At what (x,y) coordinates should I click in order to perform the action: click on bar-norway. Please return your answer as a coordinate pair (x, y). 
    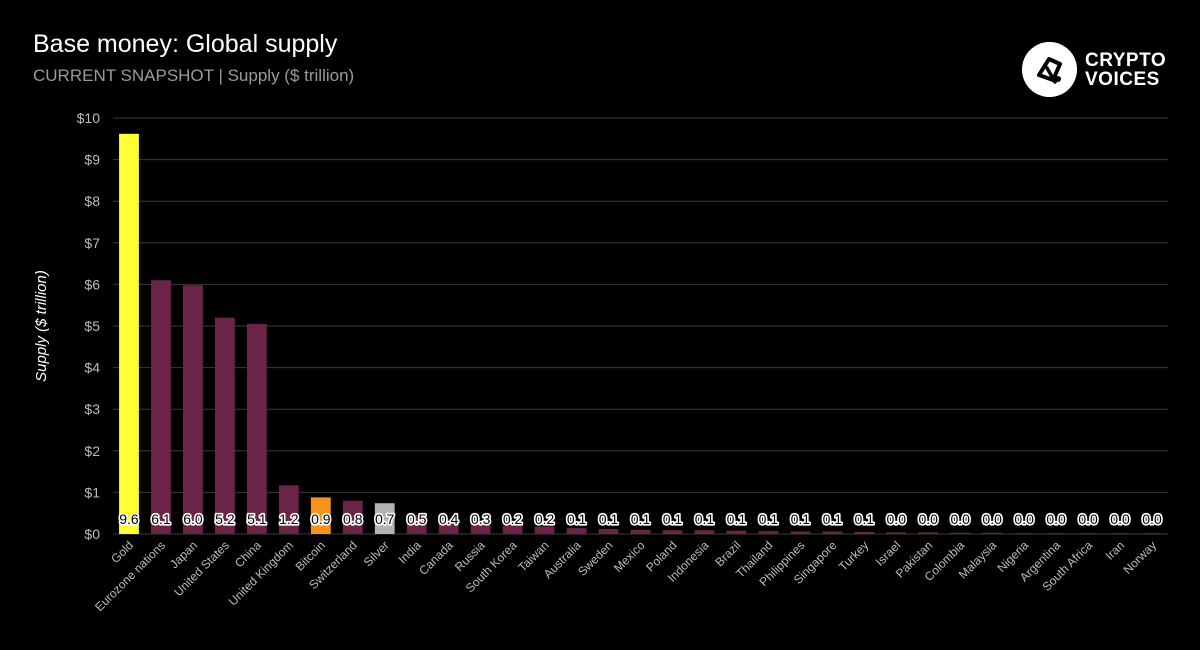
    Looking at the image, I should click on (1152, 533).